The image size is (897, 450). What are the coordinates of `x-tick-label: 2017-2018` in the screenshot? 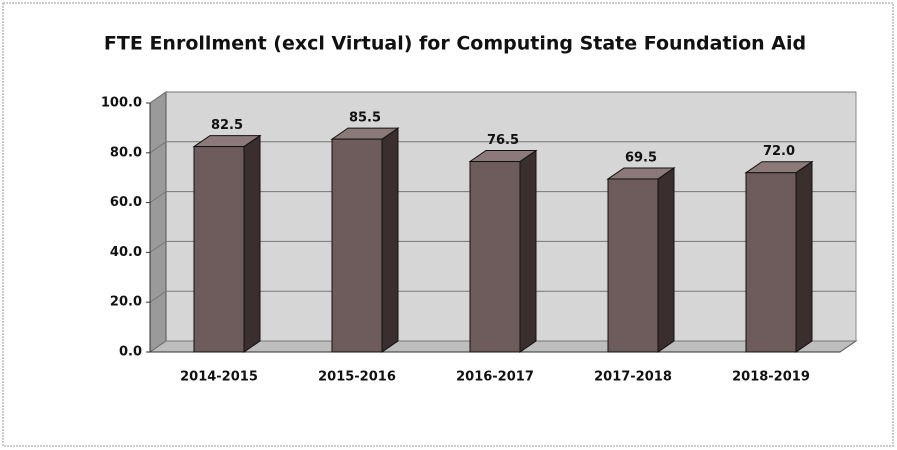 It's located at (633, 377).